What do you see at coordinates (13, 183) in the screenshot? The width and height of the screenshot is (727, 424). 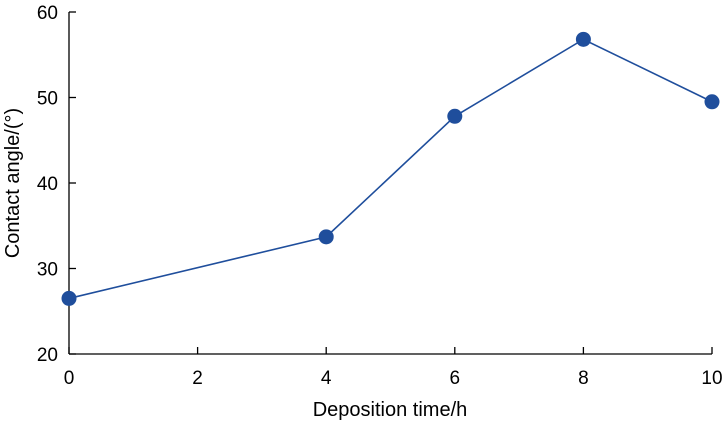 I see `y-axis-title: Contact angle/(°)` at bounding box center [13, 183].